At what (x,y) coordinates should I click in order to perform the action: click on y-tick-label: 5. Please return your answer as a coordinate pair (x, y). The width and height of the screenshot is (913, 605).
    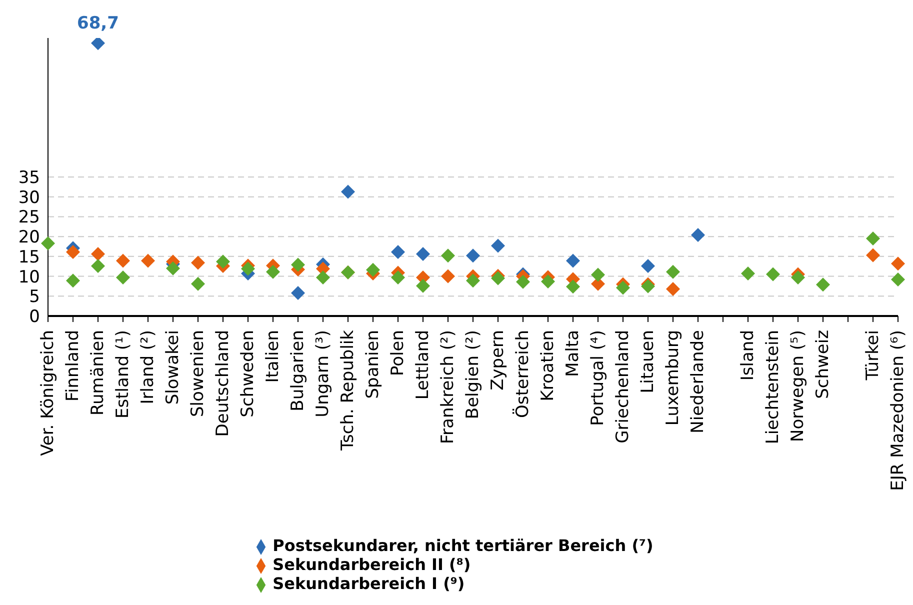
    Looking at the image, I should click on (34, 297).